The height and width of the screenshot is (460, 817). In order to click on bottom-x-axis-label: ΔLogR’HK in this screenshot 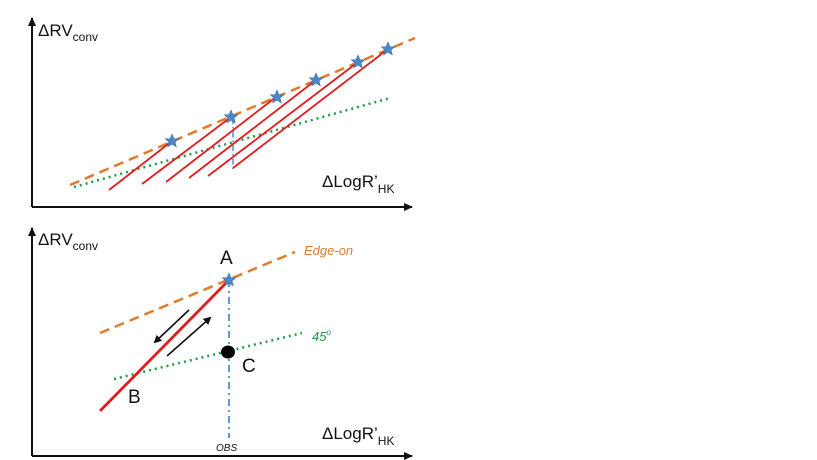, I will do `click(358, 436)`.